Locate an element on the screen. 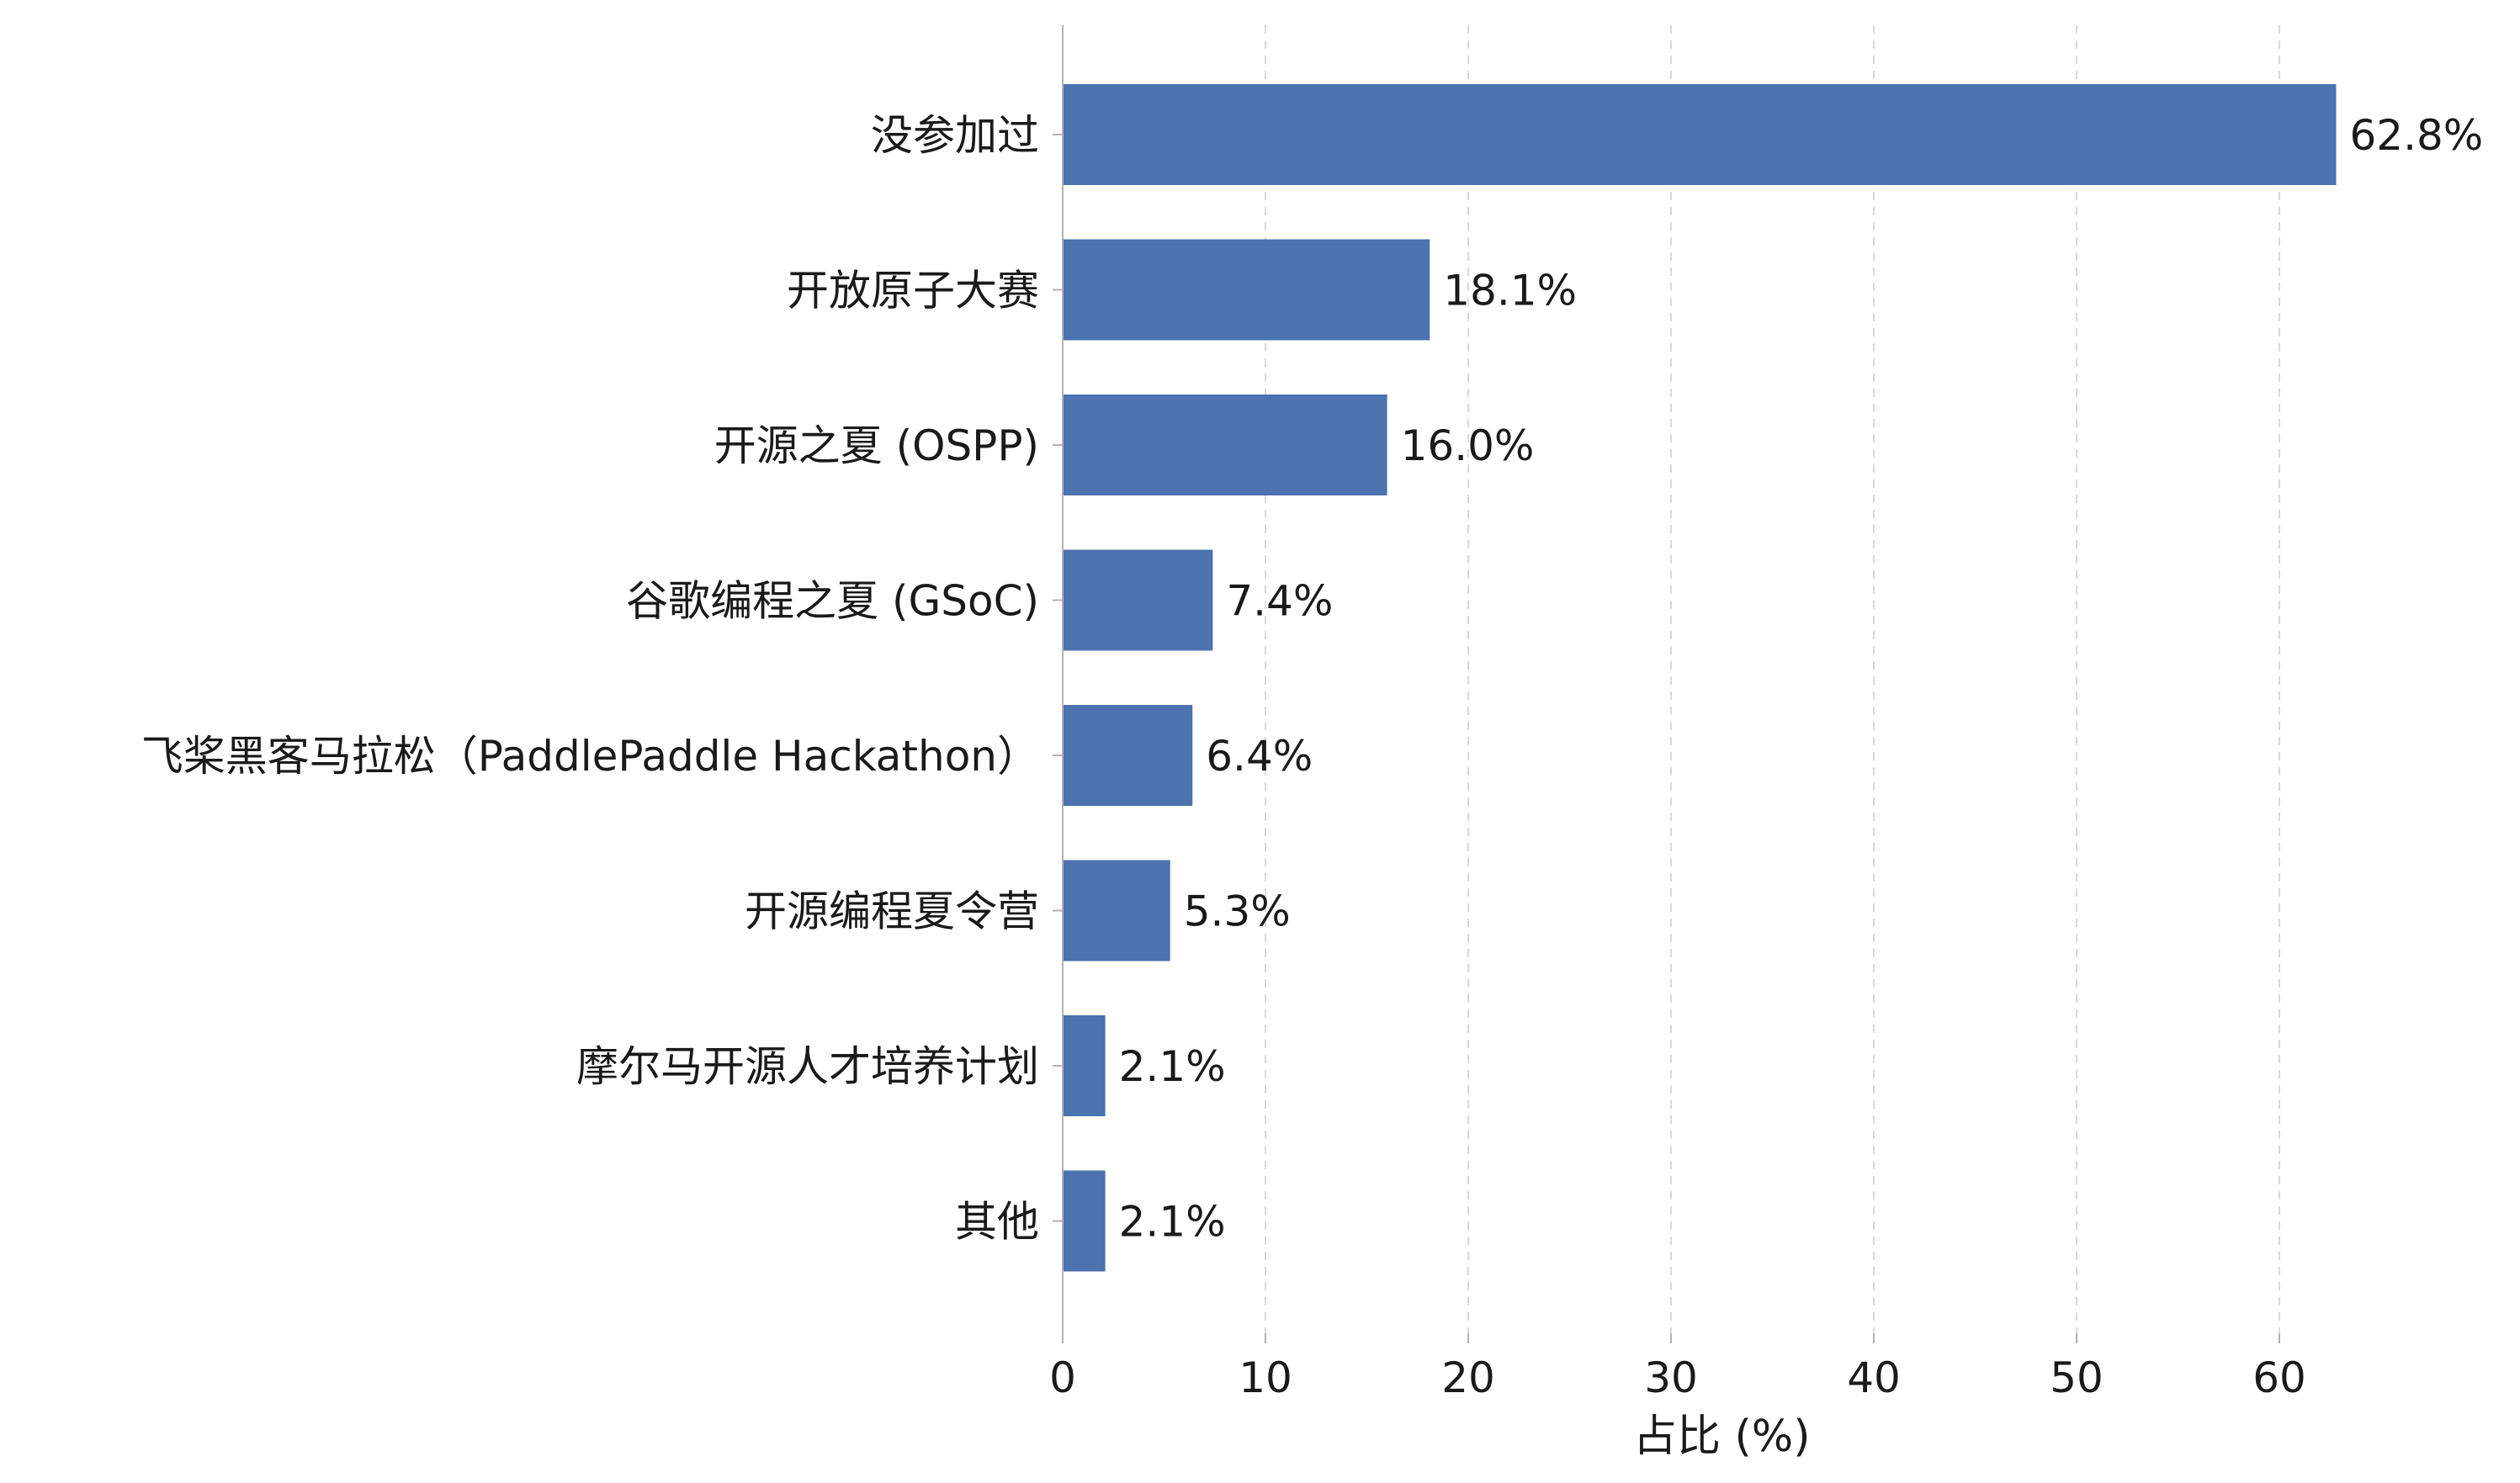  category-label: 摩尔马开源人才培养计划 is located at coordinates (807, 1066).